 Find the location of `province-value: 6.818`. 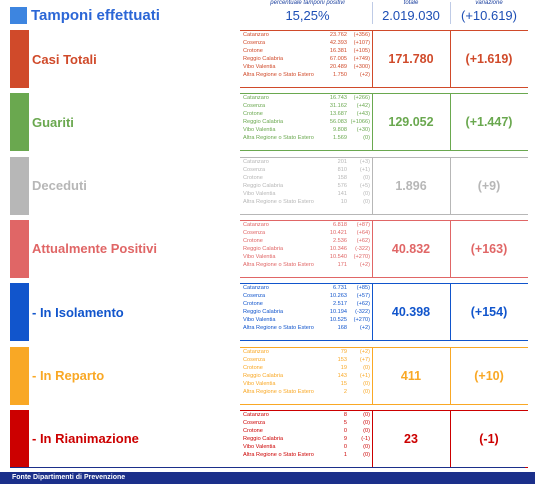

province-value: 6.818 is located at coordinates (340, 224).